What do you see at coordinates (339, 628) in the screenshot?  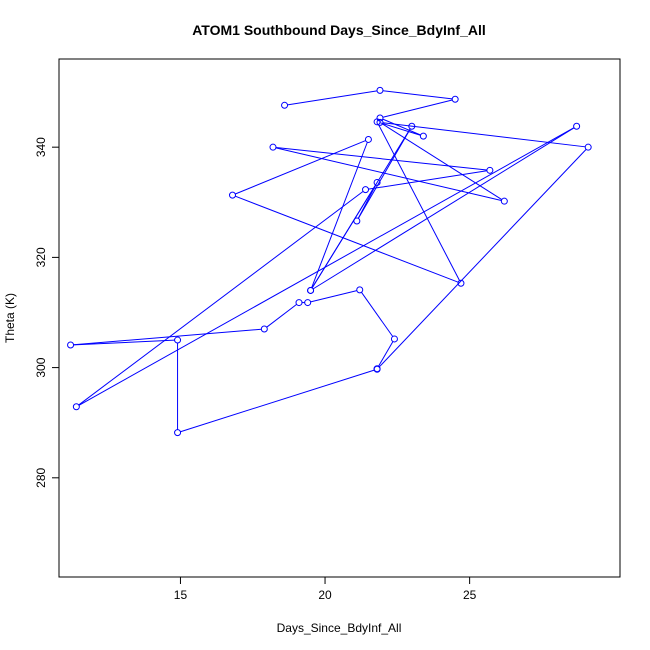 I see `x-axis-label: Days_Since_BdyInf_All` at bounding box center [339, 628].